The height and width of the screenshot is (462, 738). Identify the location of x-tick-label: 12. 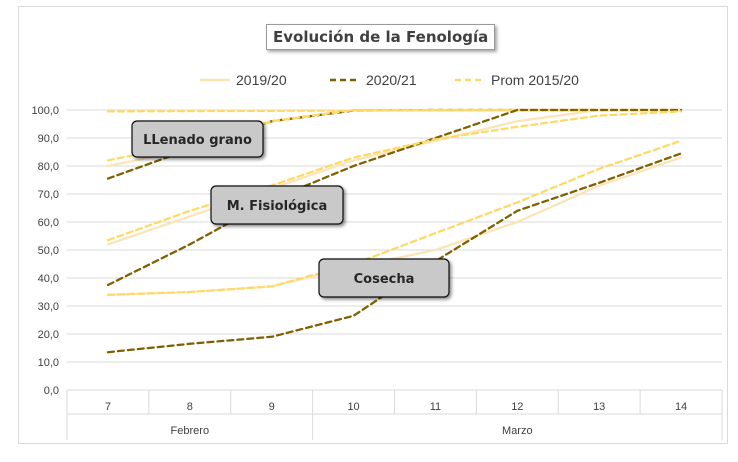
(517, 407).